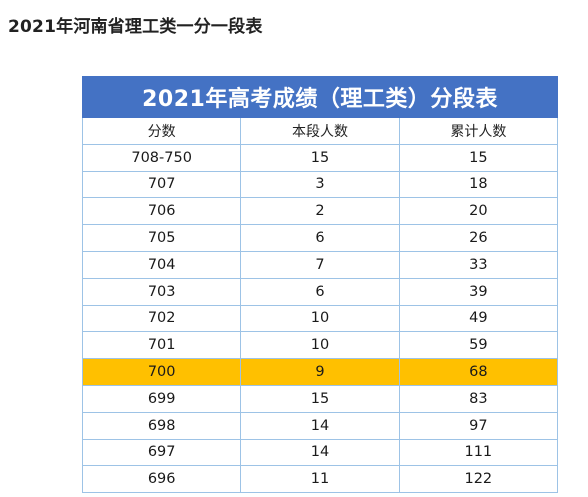 Image resolution: width=588 pixels, height=497 pixels. What do you see at coordinates (478, 131) in the screenshot?
I see `column-header-cumulative: 累计人数` at bounding box center [478, 131].